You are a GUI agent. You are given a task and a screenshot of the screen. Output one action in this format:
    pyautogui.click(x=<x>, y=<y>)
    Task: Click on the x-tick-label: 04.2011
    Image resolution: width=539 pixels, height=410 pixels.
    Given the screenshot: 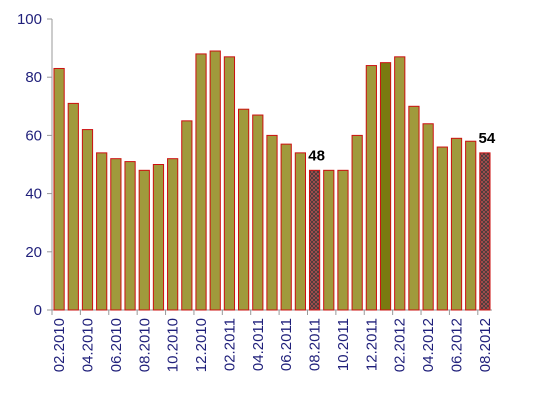 What is the action you would take?
    pyautogui.click(x=258, y=344)
    